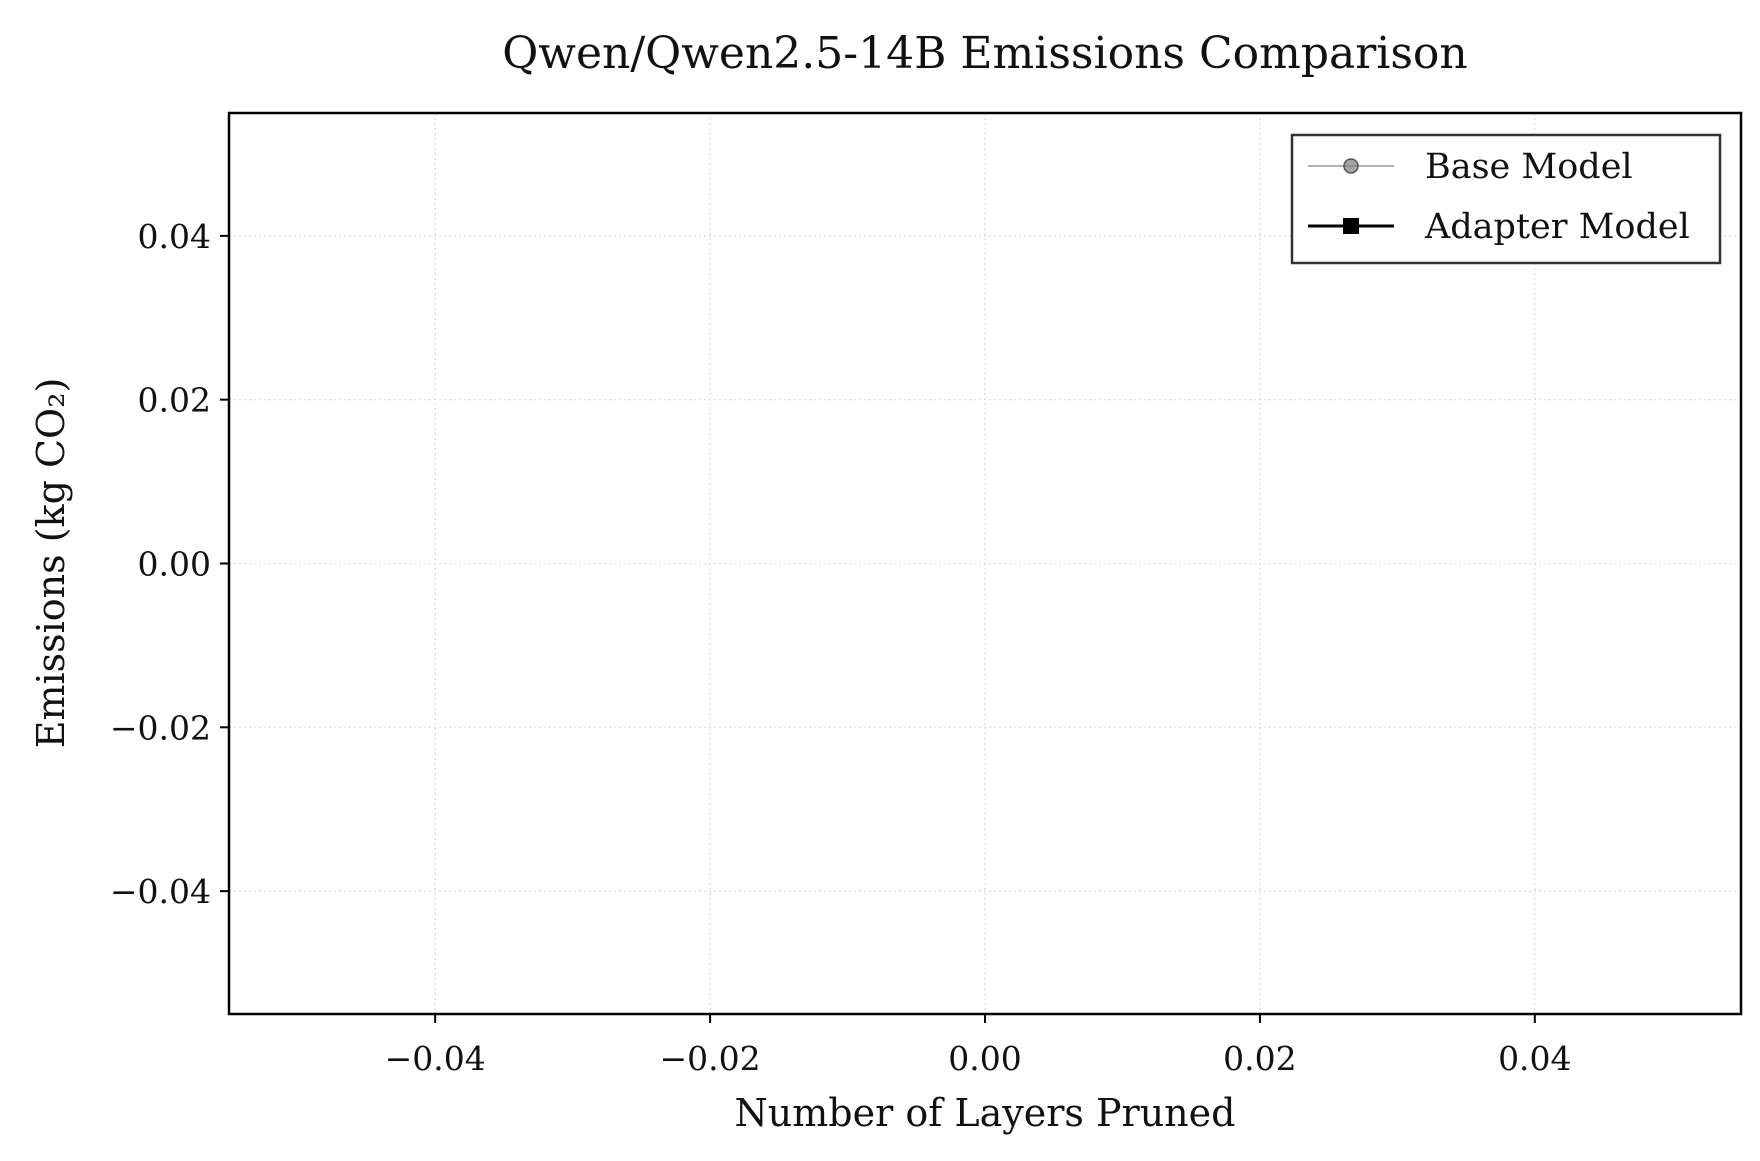 Image resolution: width=1760 pixels, height=1161 pixels. What do you see at coordinates (1557, 227) in the screenshot?
I see `legend-label-adapter-model: Adapter Model` at bounding box center [1557, 227].